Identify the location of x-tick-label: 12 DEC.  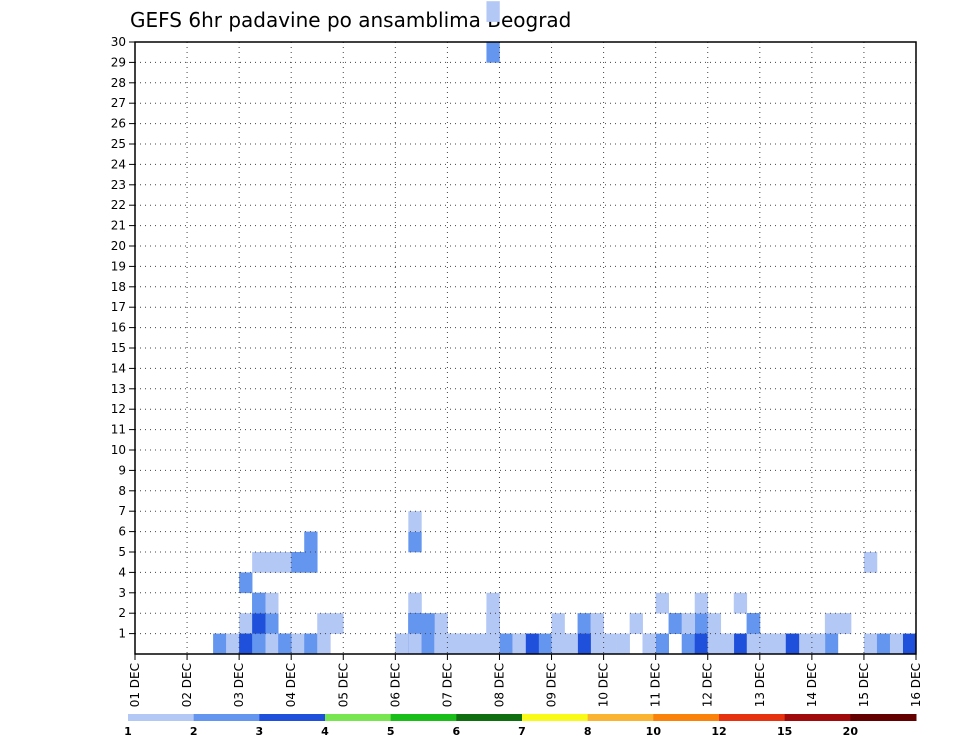
(708, 685).